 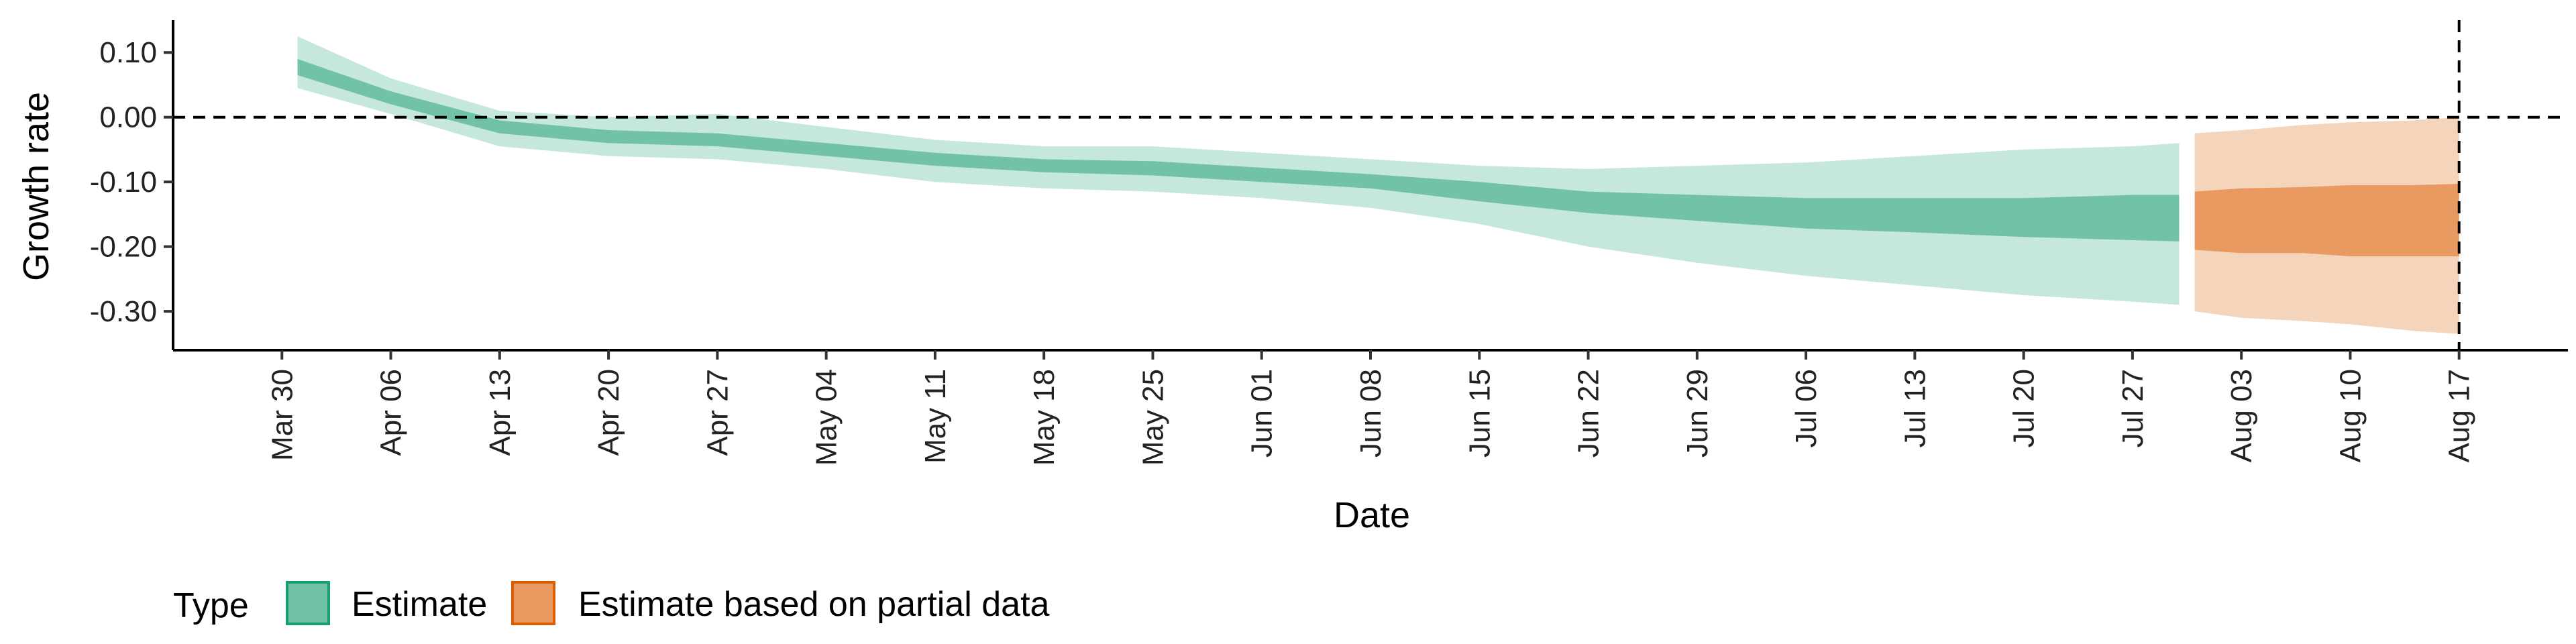 What do you see at coordinates (1153, 417) in the screenshot?
I see `x-tick-label: May 25` at bounding box center [1153, 417].